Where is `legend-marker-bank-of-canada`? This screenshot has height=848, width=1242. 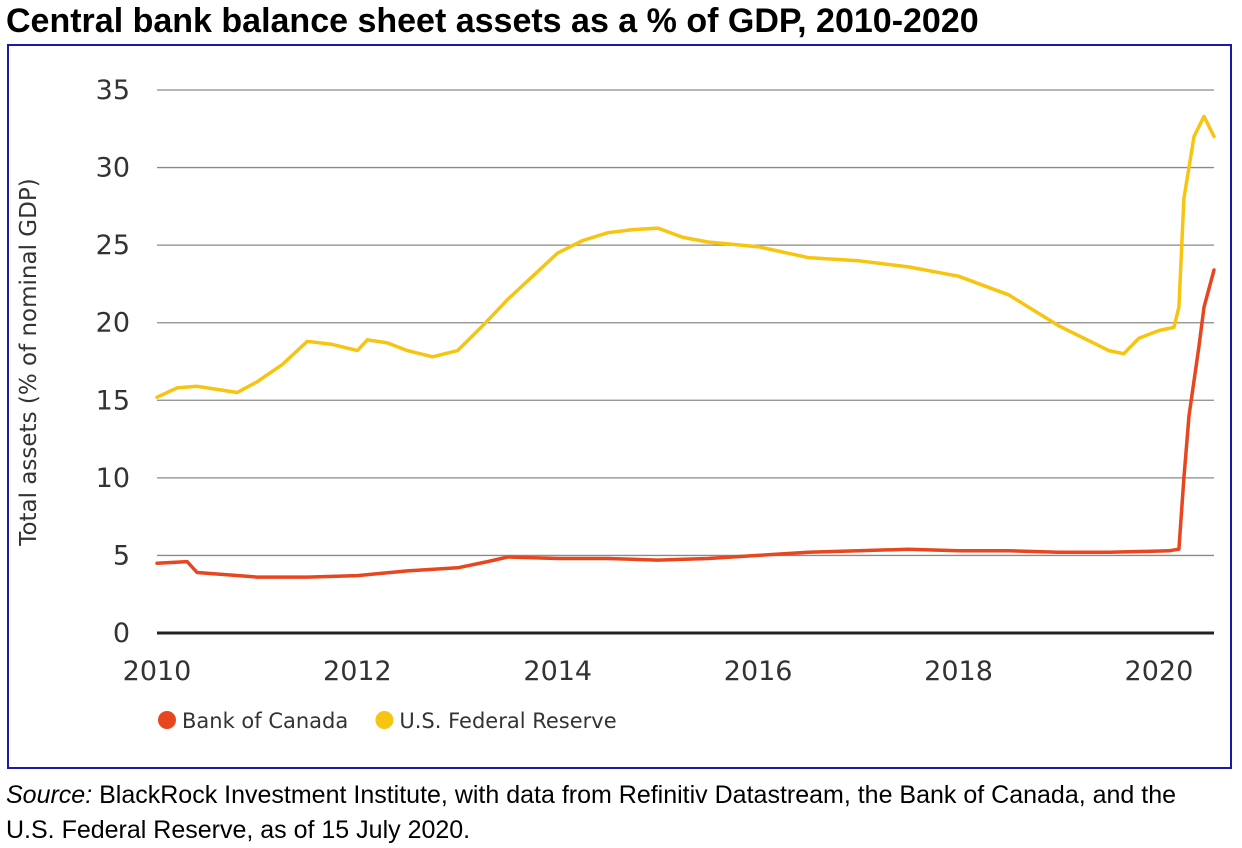
legend-marker-bank-of-canada is located at coordinates (167, 720).